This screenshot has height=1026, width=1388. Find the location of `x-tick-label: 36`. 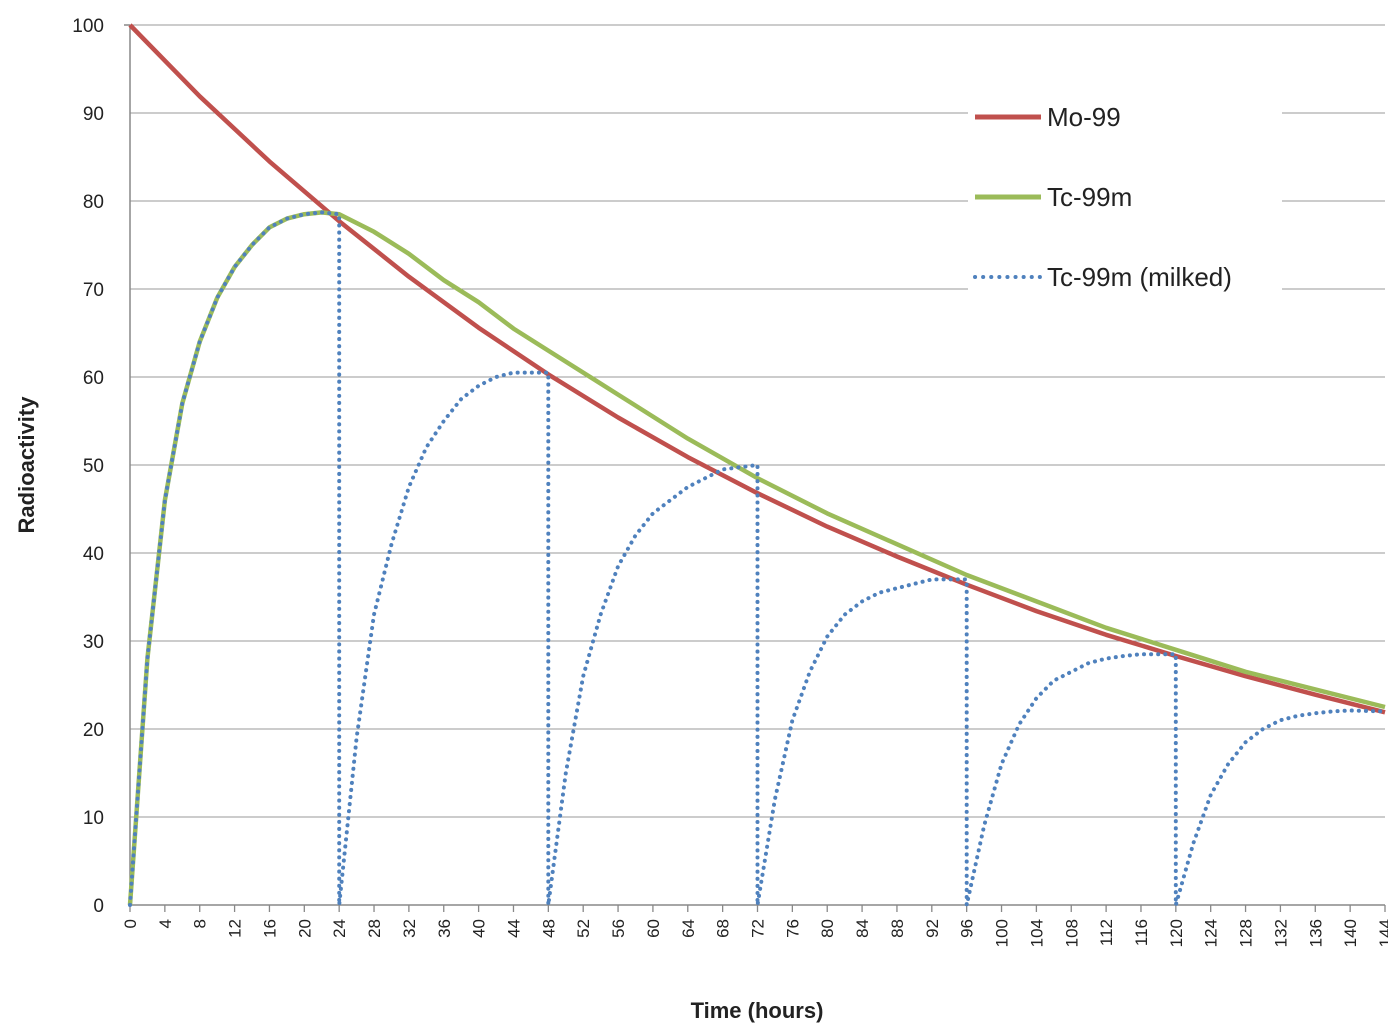

x-tick-label: 36 is located at coordinates (444, 928).